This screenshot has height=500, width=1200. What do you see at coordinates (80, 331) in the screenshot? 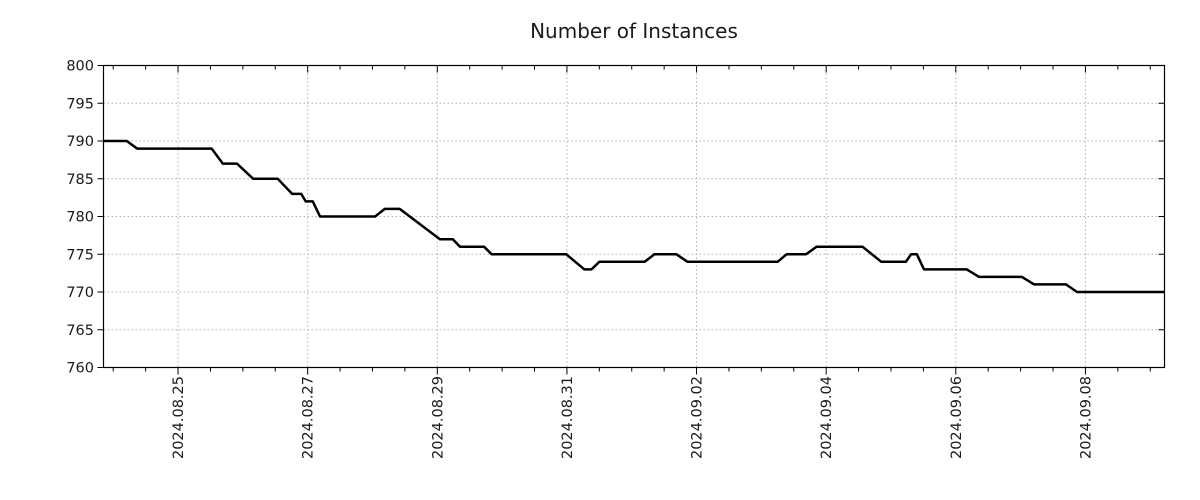
I see `y-tick-label: 765` at bounding box center [80, 331].